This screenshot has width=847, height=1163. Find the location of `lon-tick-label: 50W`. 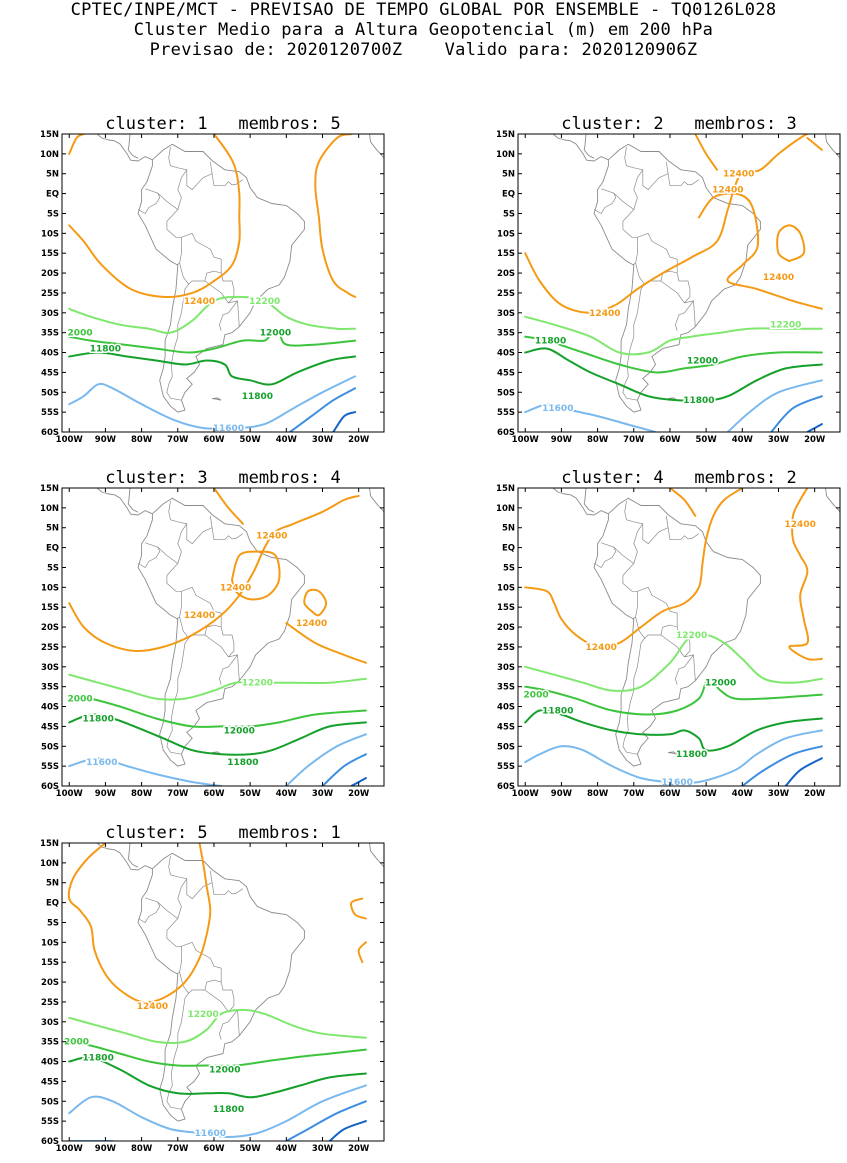

lon-tick-label: 50W is located at coordinates (251, 1149).